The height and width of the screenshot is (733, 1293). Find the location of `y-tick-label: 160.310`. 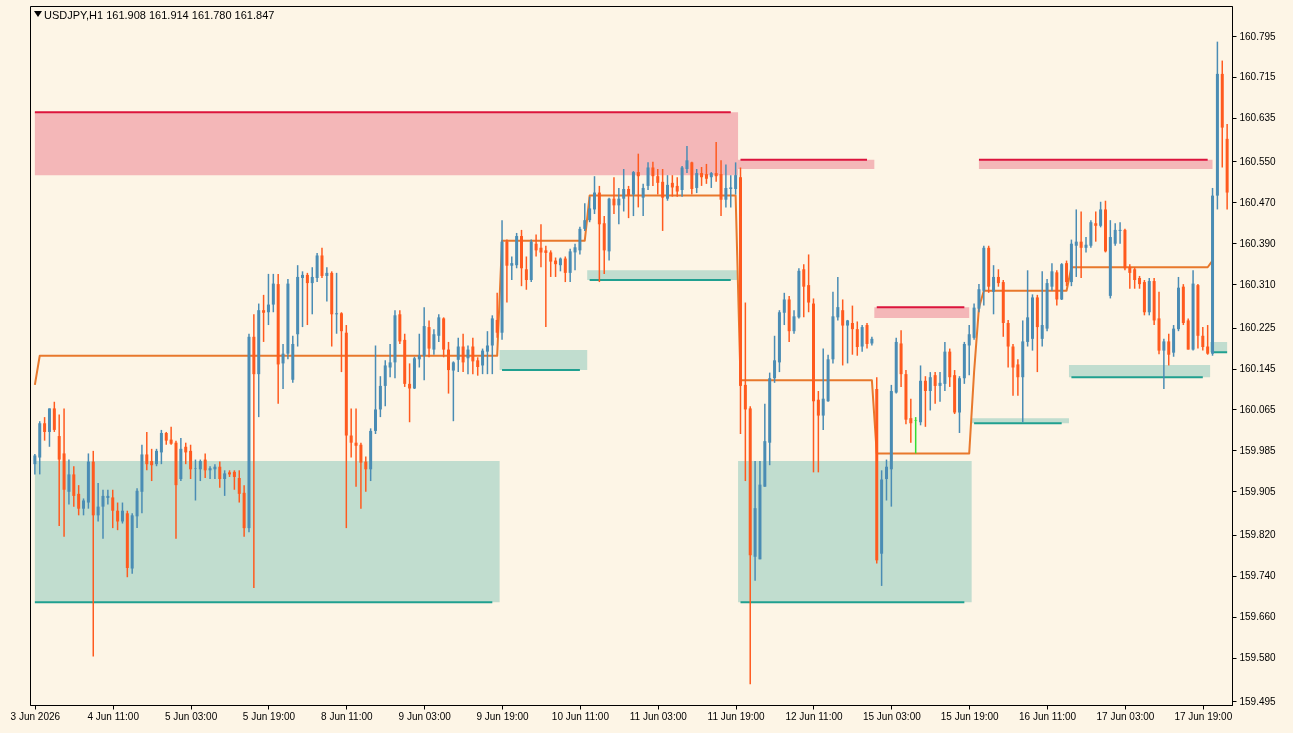

y-tick-label: 160.310 is located at coordinates (1258, 284).